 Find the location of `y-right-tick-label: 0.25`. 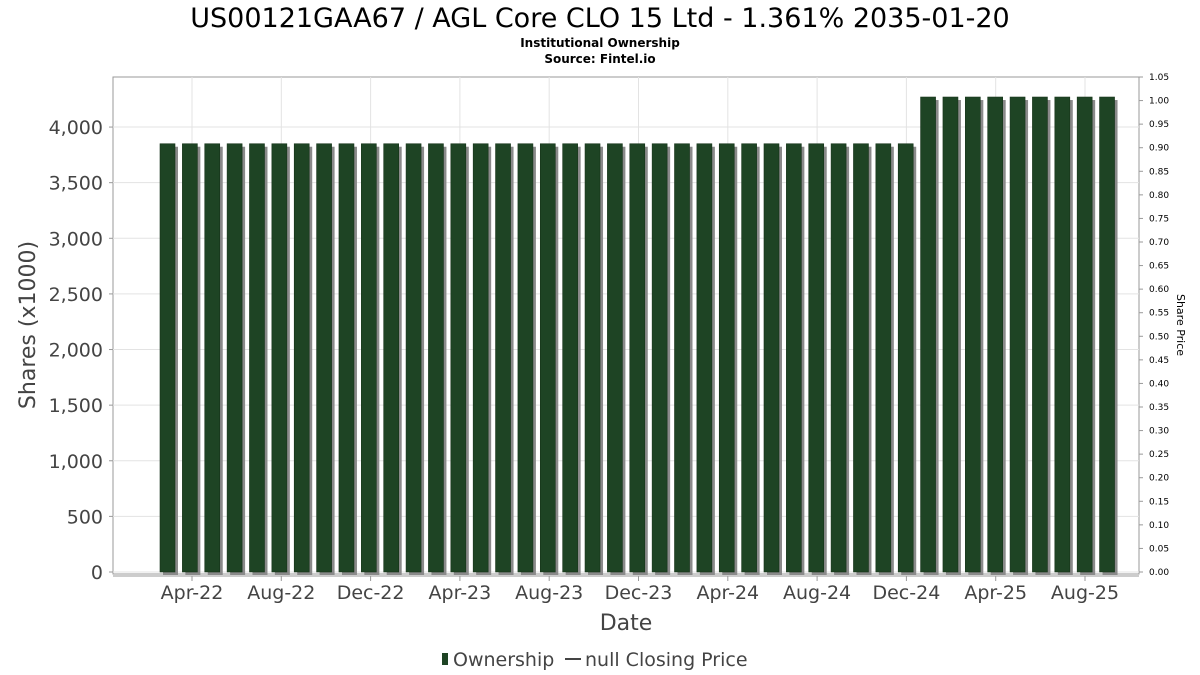

y-right-tick-label: 0.25 is located at coordinates (1159, 455).